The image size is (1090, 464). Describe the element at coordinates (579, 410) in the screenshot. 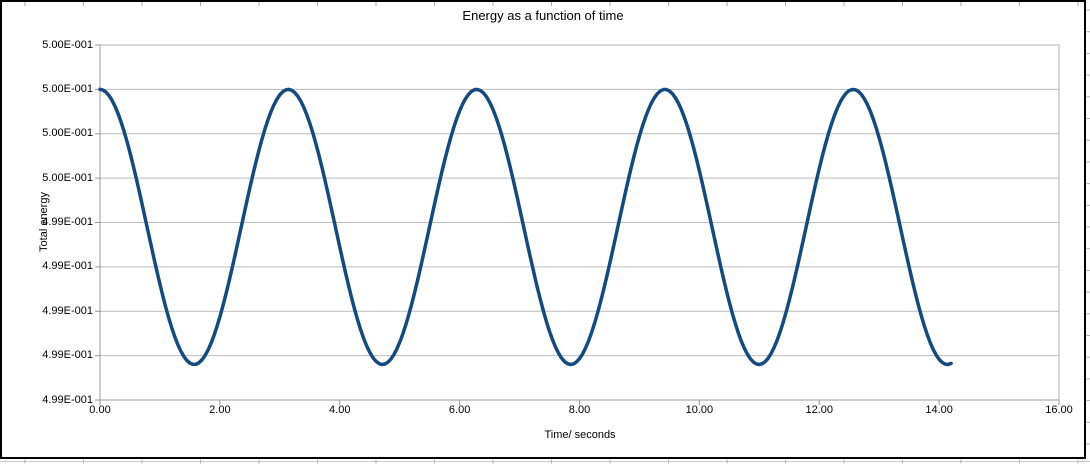

I see `x-tick-label: 8.00` at that location.